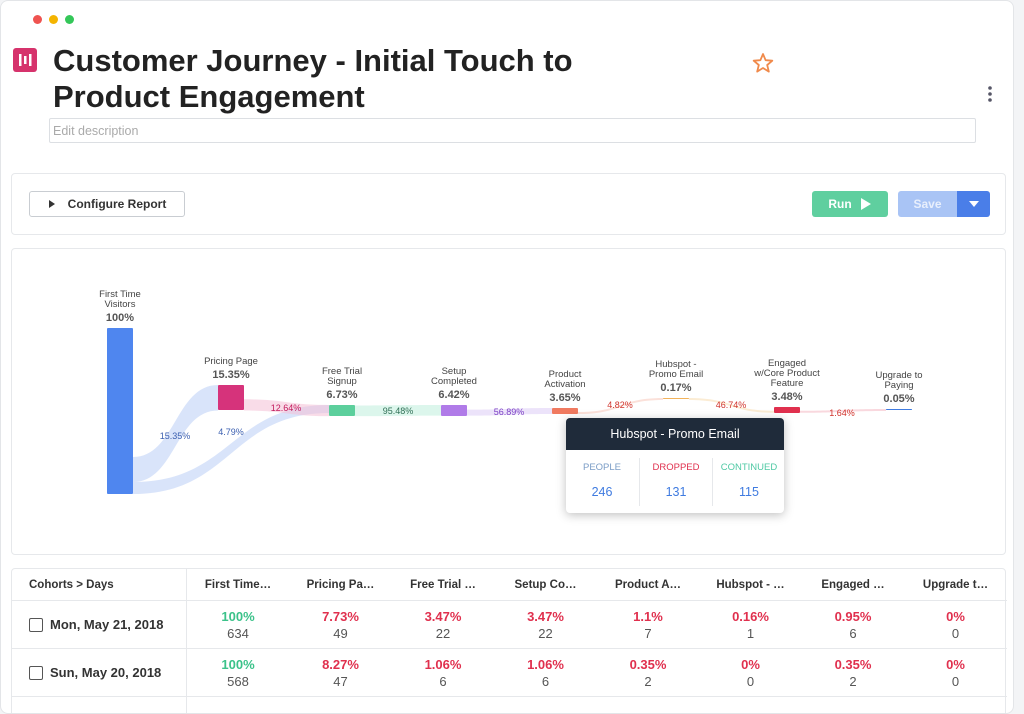  Describe the element at coordinates (676, 388) in the screenshot. I see `step-percent: 0.17%` at that location.